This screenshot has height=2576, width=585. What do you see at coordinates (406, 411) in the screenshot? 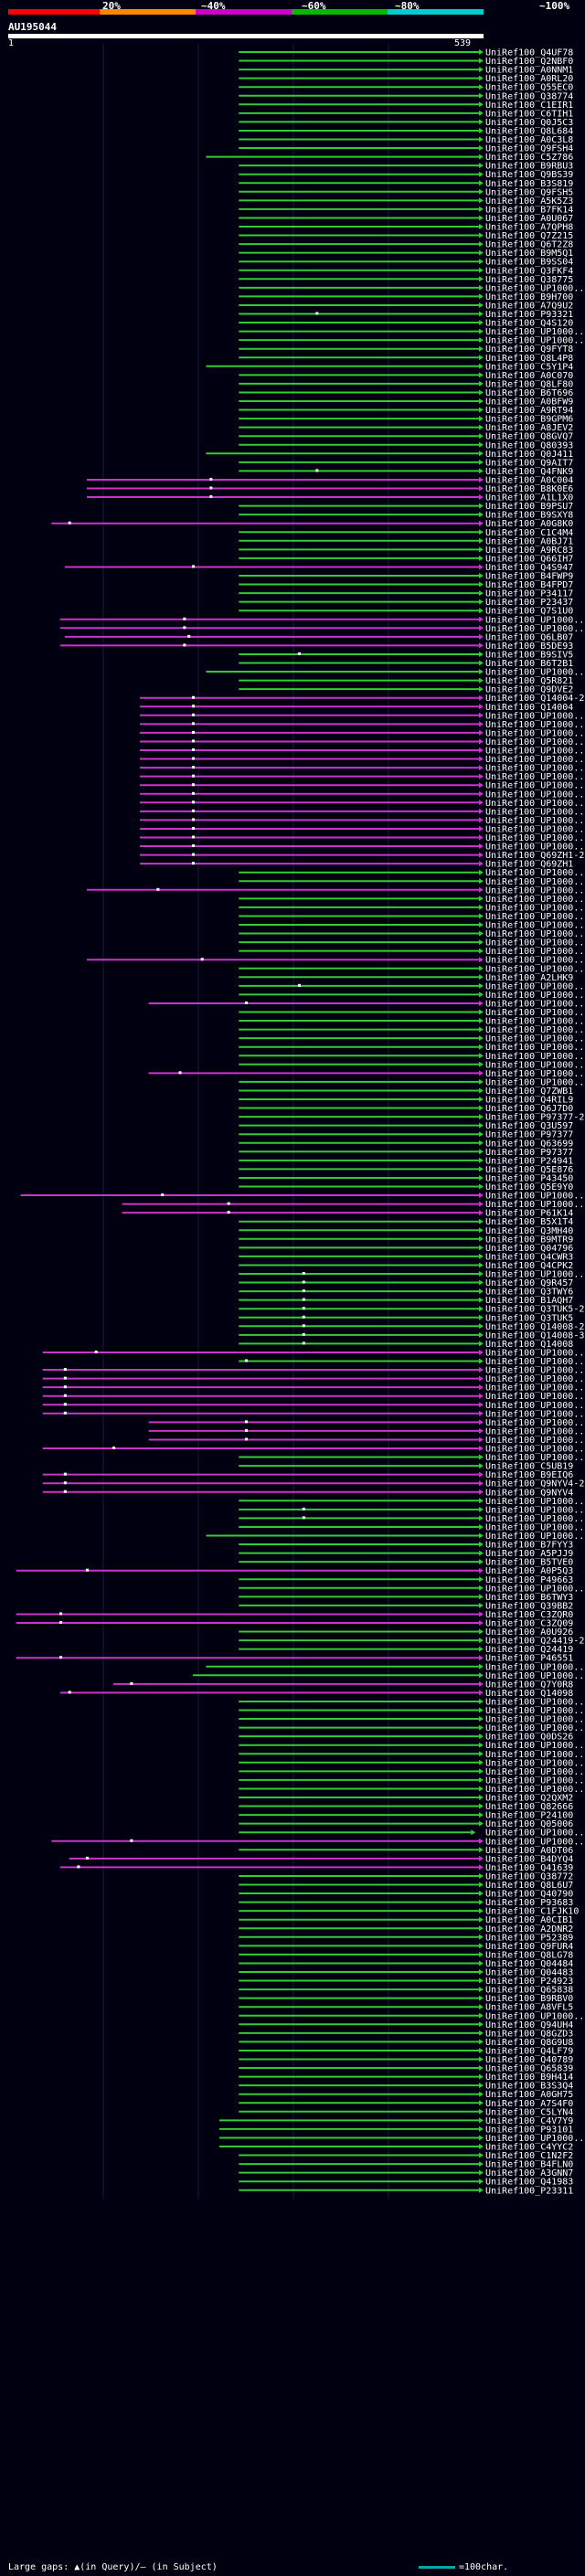
I see `hit-row: UniRef100_A9RT94` at bounding box center [406, 411].